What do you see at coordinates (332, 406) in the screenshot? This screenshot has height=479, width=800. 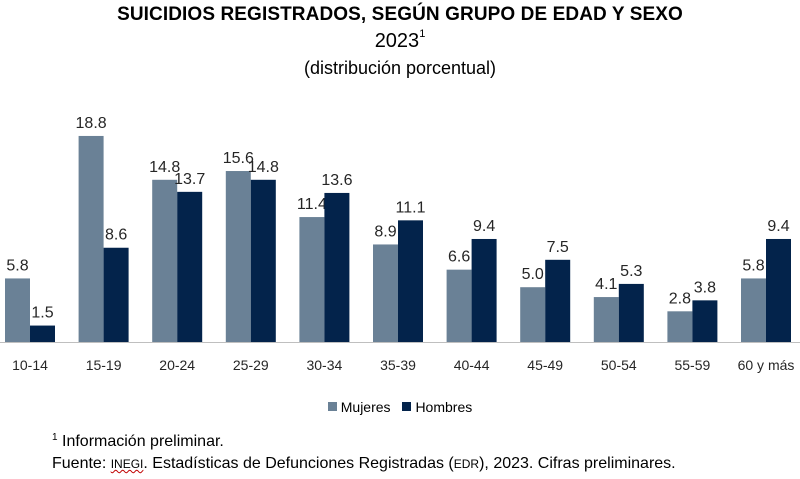 I see `legend-swatch-mujeres` at bounding box center [332, 406].